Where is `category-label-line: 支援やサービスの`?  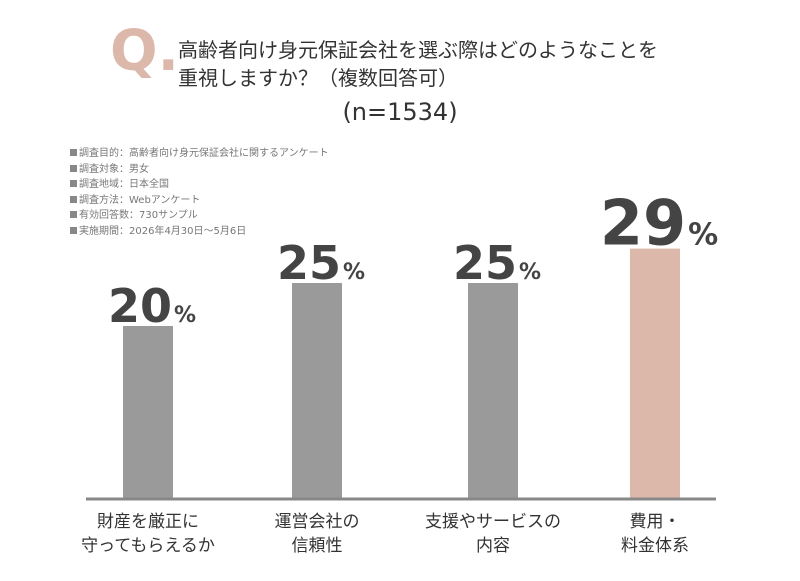 category-label-line: 支援やサービスの is located at coordinates (493, 522).